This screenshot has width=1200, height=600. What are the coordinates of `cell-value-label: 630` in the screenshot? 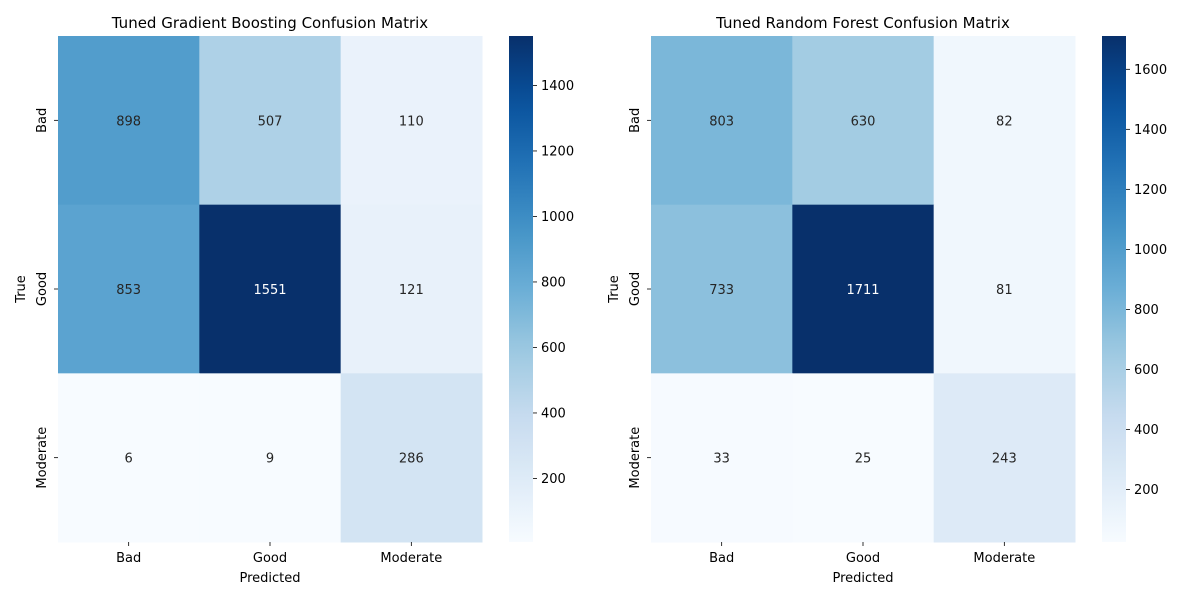 It's located at (863, 121).